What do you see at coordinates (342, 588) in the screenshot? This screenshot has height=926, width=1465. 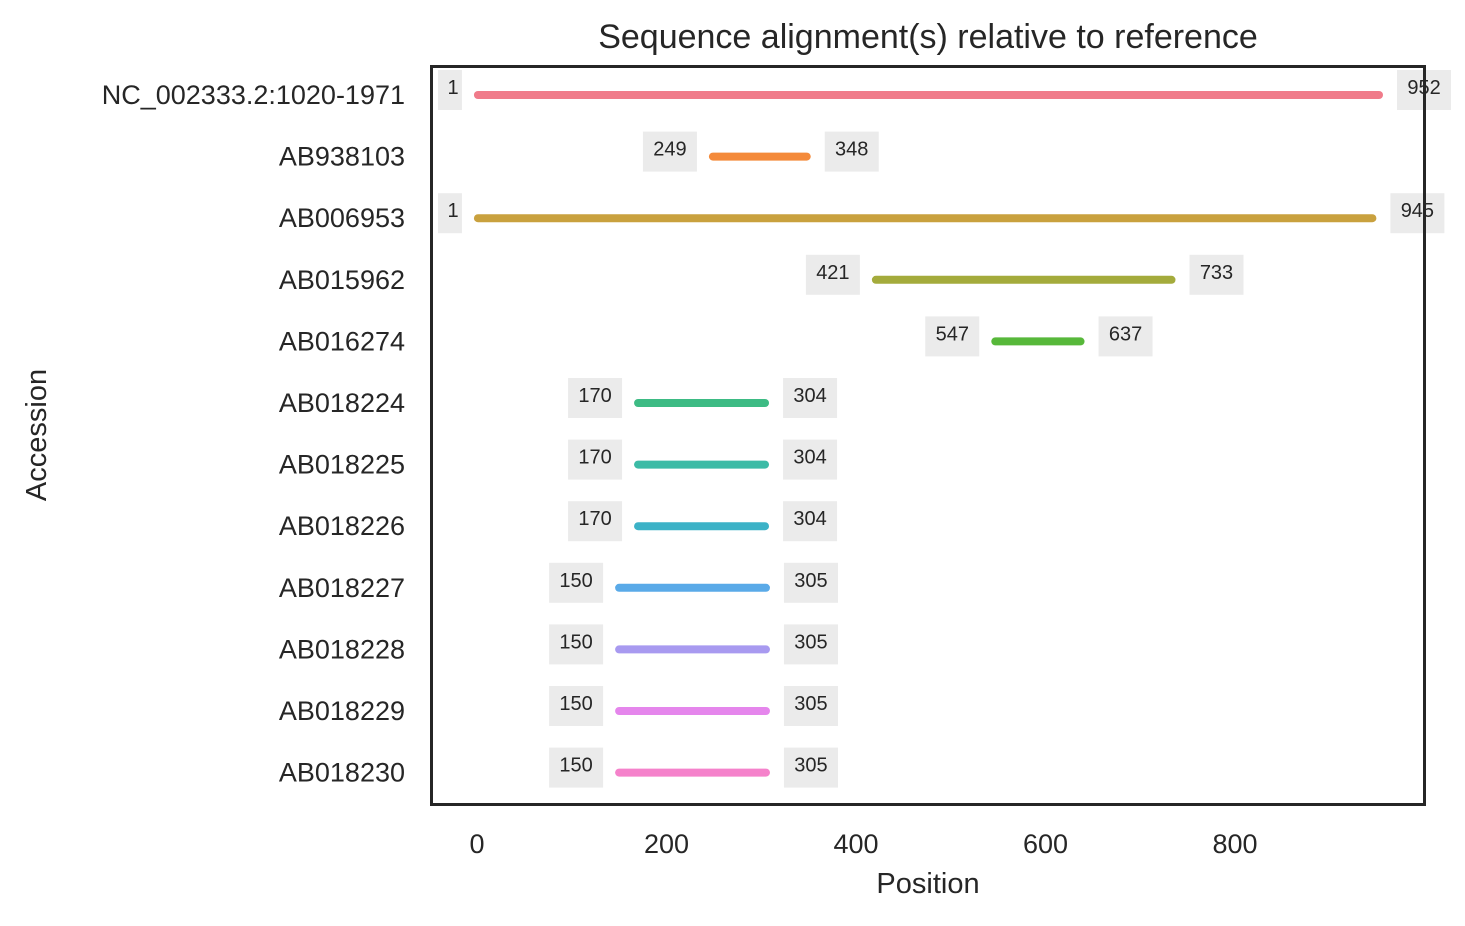 I see `y-tick-label: AB018227` at bounding box center [342, 588].